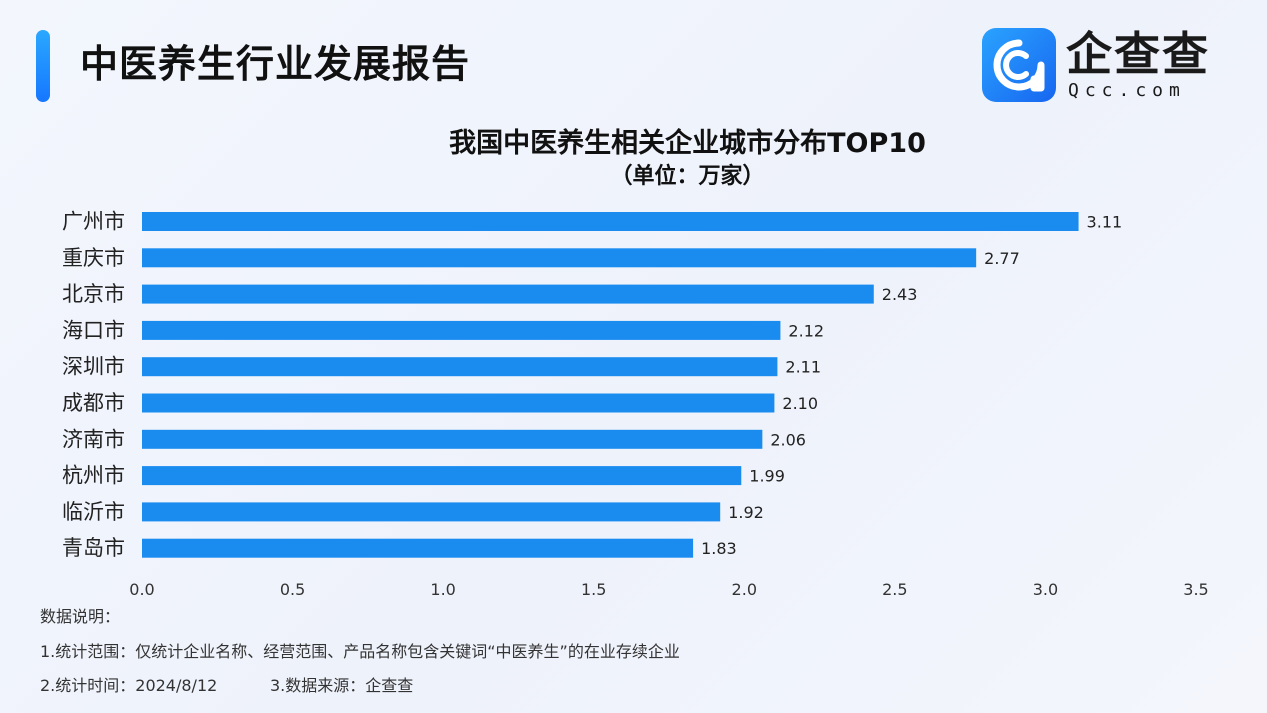 The height and width of the screenshot is (713, 1267). I want to click on data-label: 1.83, so click(719, 548).